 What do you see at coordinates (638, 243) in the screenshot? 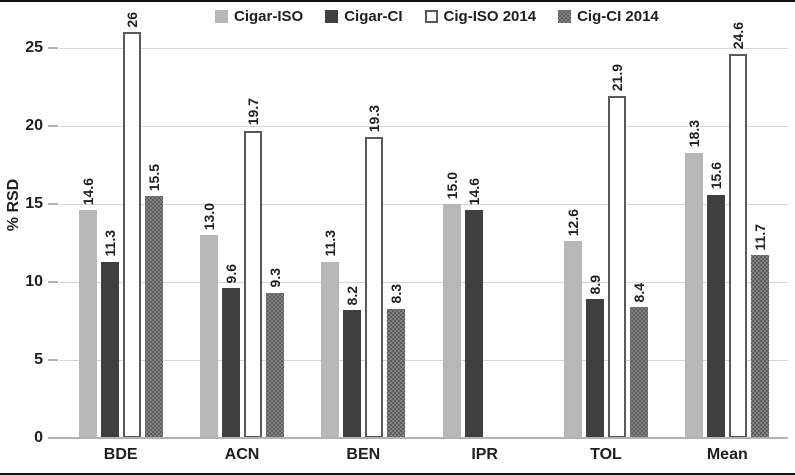
I see `bar-slot: 8.4` at bounding box center [638, 243].